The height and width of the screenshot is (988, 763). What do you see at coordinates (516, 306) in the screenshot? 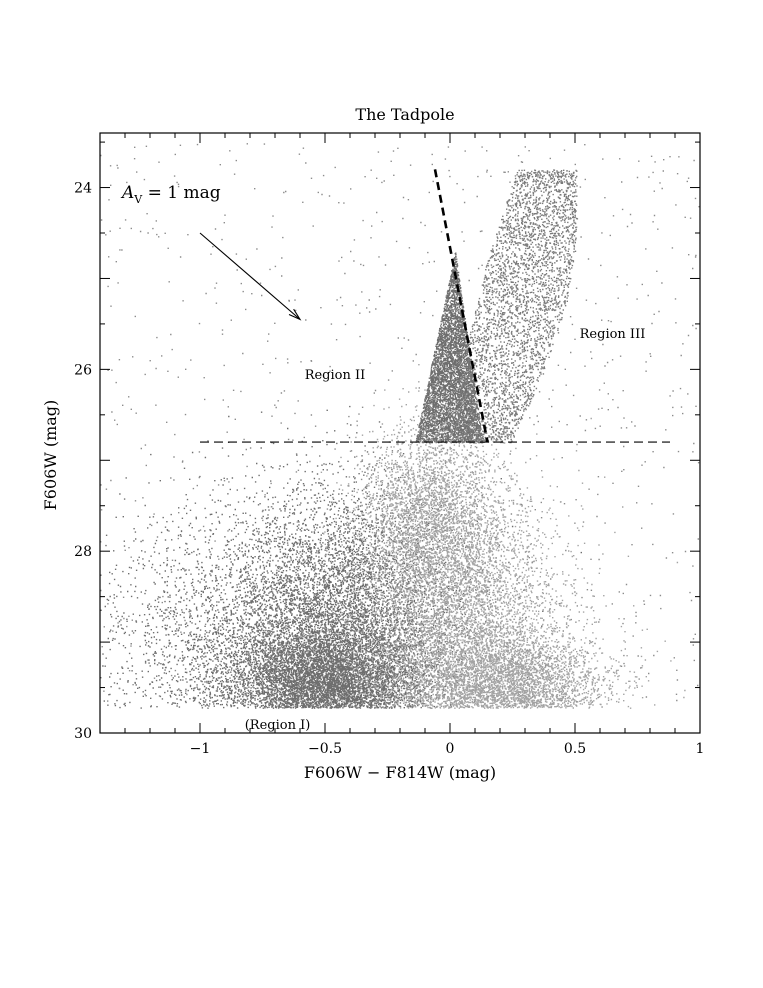
I see `series-2-points` at bounding box center [516, 306].